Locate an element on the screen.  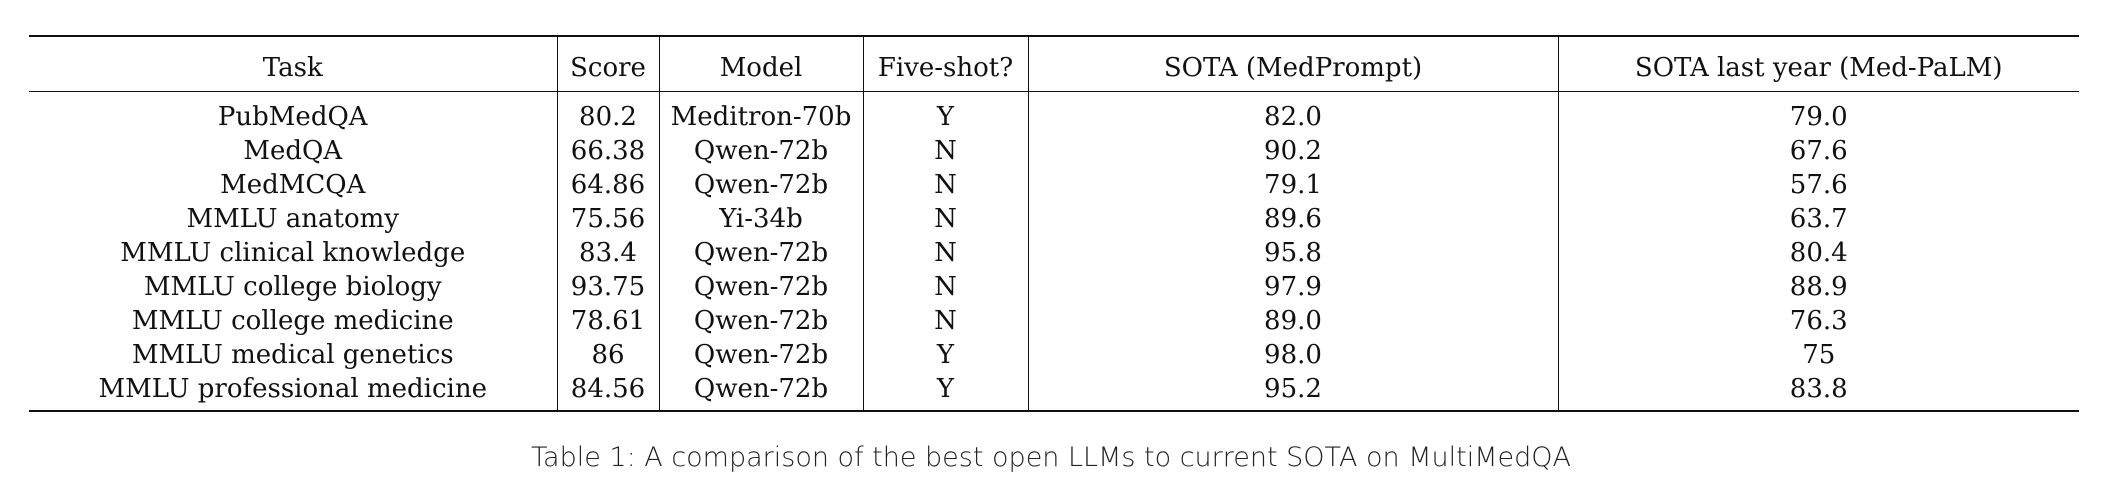
cell-sota-medprompt: 95.2 is located at coordinates (1292, 391).